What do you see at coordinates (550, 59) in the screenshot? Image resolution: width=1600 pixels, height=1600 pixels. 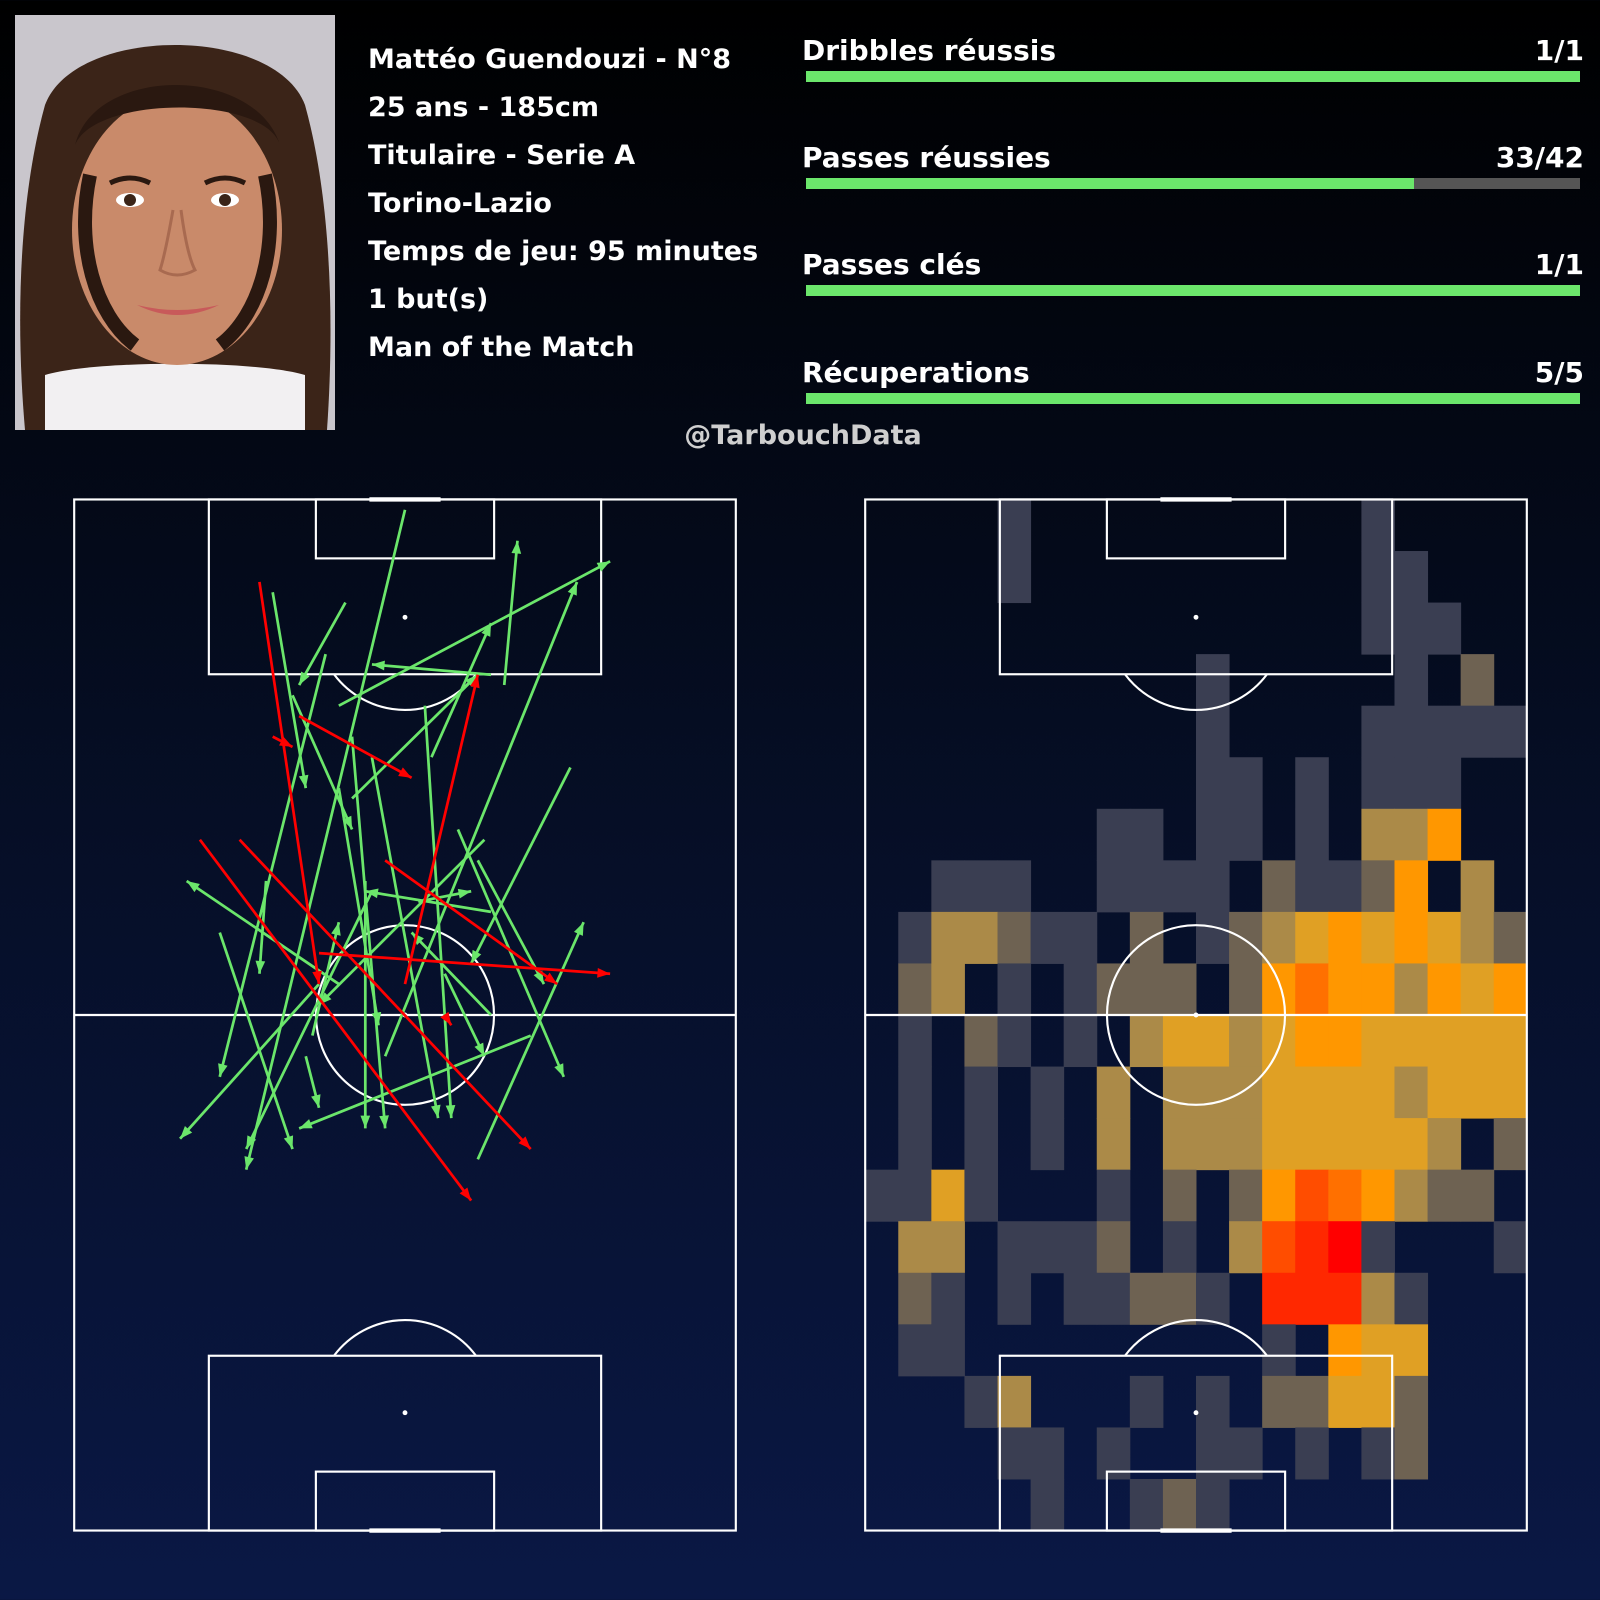 I see `player-name-number: Mattéo Guendouzi - N°8` at bounding box center [550, 59].